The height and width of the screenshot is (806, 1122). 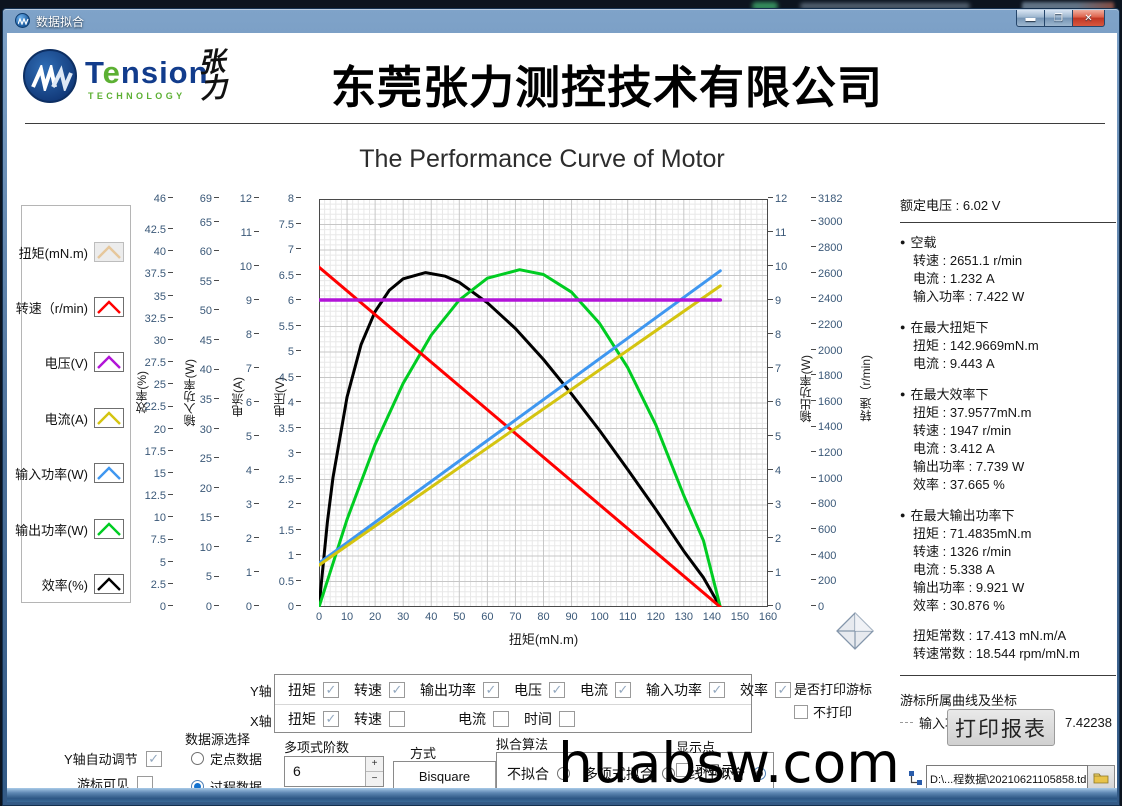 I want to click on fit-option-不拟合: 不拟合, so click(x=538, y=774).